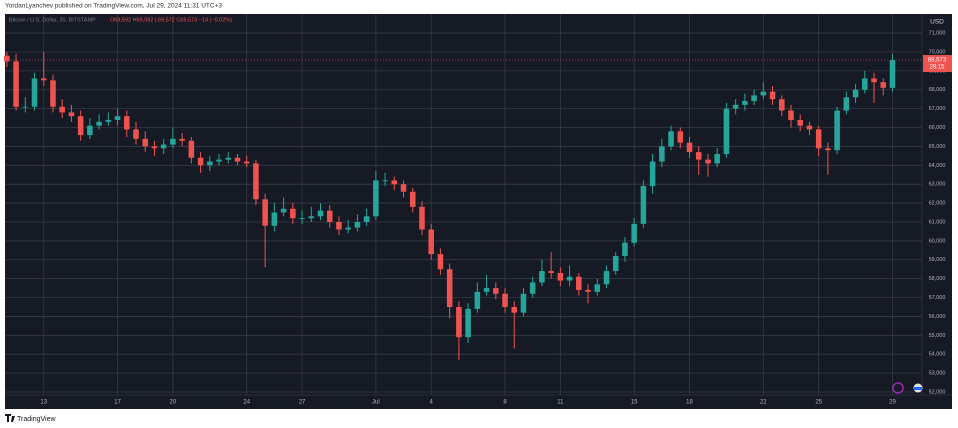 The width and height of the screenshot is (958, 428). I want to click on brand-name: TradingView, so click(36, 419).